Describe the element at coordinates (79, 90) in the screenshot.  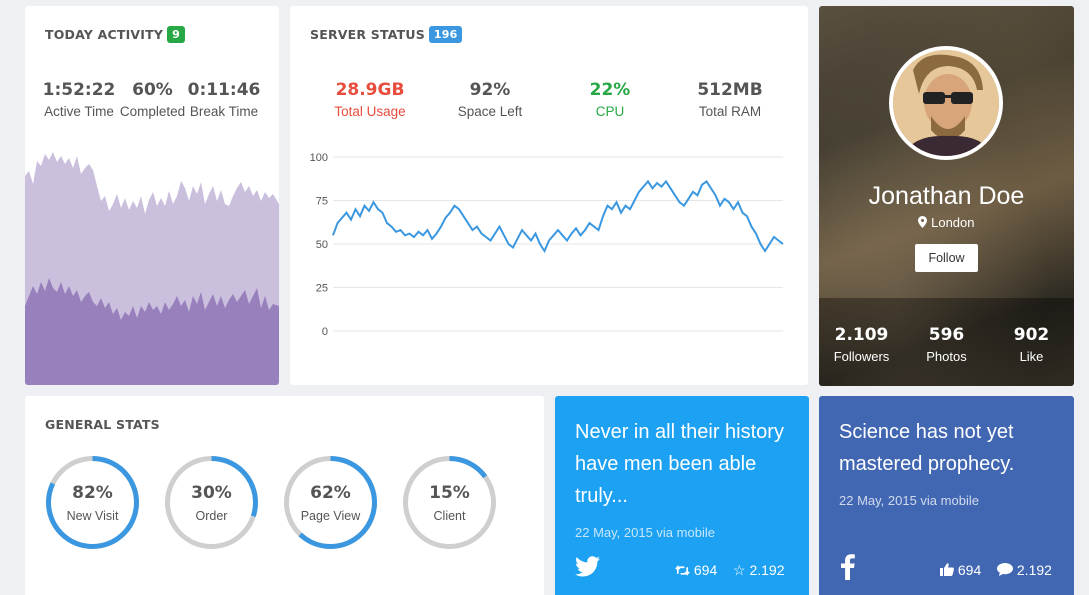
I see `stat-value: 1:52:22` at that location.